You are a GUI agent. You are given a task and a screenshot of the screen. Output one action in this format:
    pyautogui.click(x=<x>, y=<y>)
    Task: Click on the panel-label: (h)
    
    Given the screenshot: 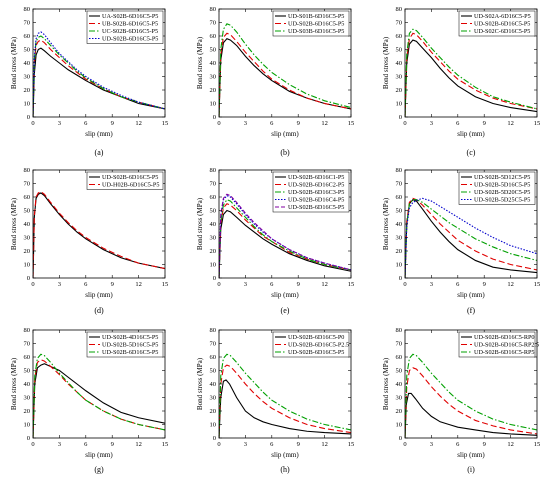 What is the action you would take?
    pyautogui.click(x=285, y=469)
    